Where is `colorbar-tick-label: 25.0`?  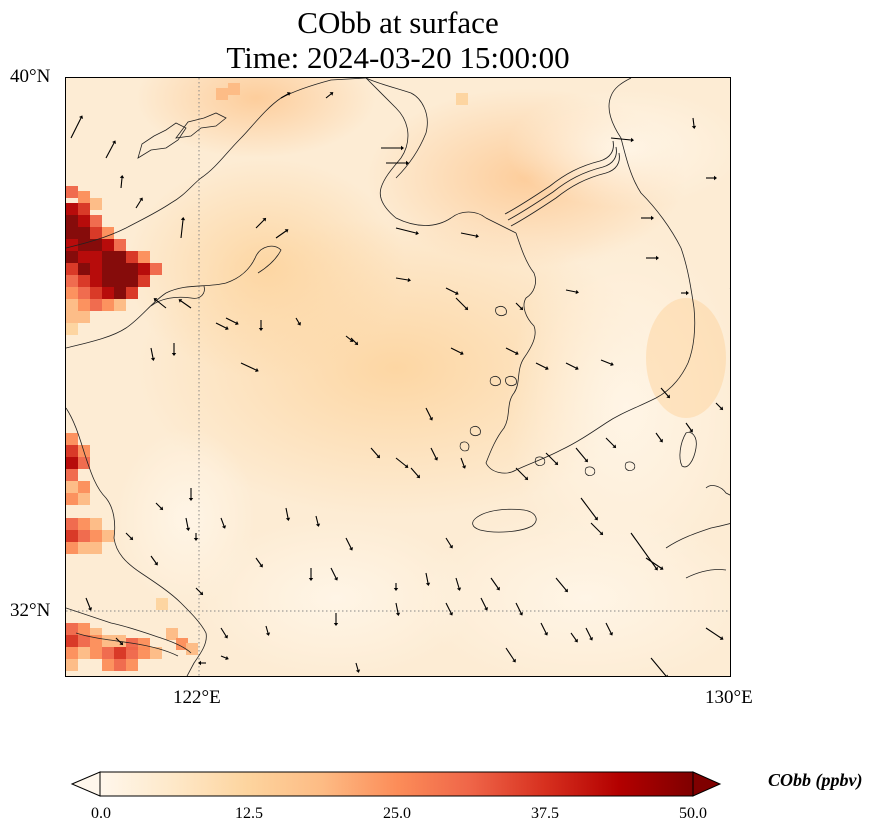 colorbar-tick-label: 25.0 is located at coordinates (397, 813).